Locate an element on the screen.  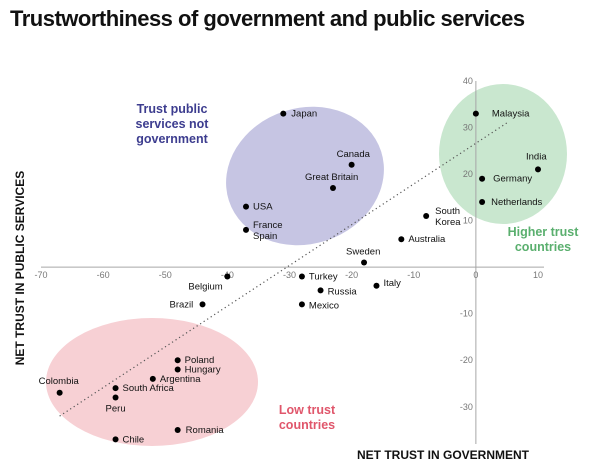
point-label: Sweden is located at coordinates (363, 252).